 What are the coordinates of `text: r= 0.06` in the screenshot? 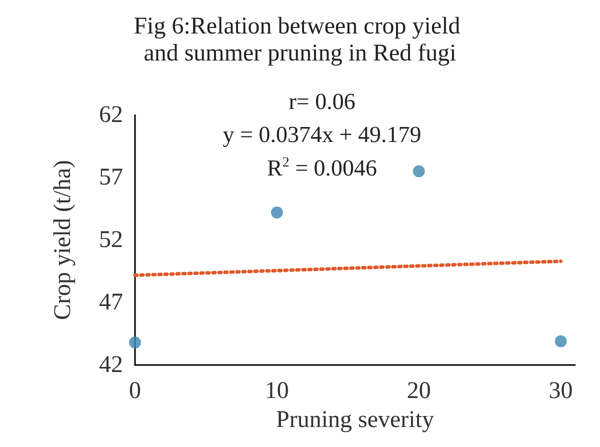 It's located at (322, 101).